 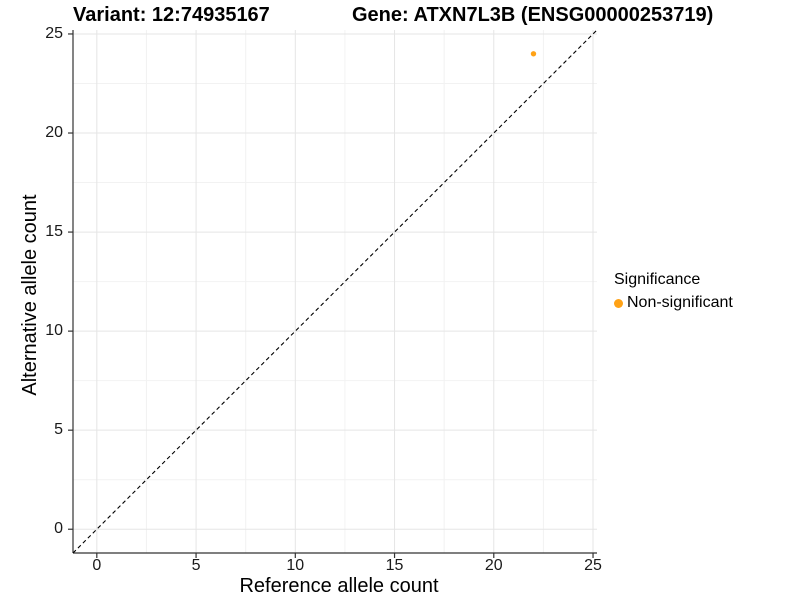 I want to click on y-tick-label: 10, so click(x=54, y=331).